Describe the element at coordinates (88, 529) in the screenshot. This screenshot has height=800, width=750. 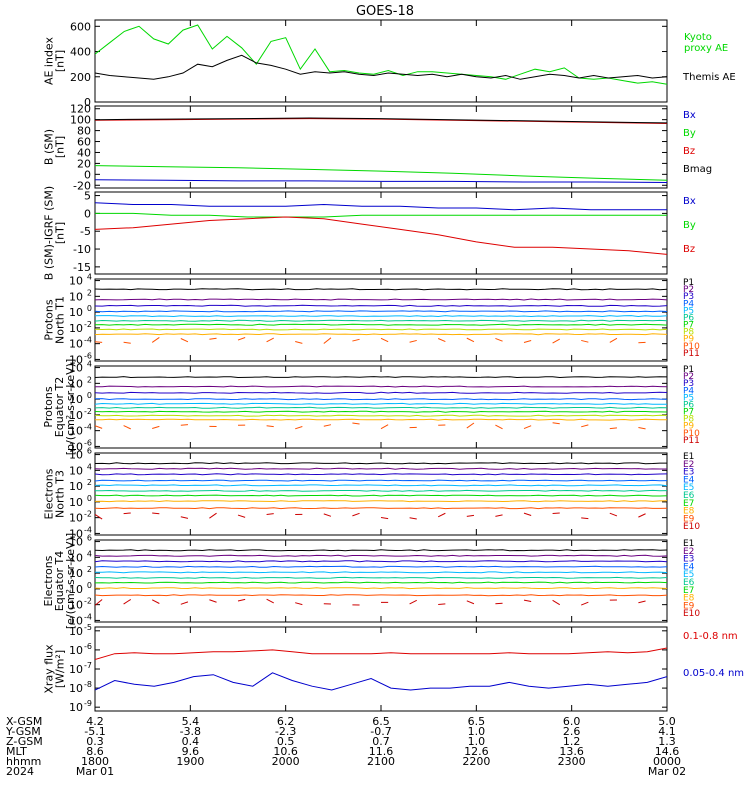
I see `y-tick-exponent: -4` at that location.